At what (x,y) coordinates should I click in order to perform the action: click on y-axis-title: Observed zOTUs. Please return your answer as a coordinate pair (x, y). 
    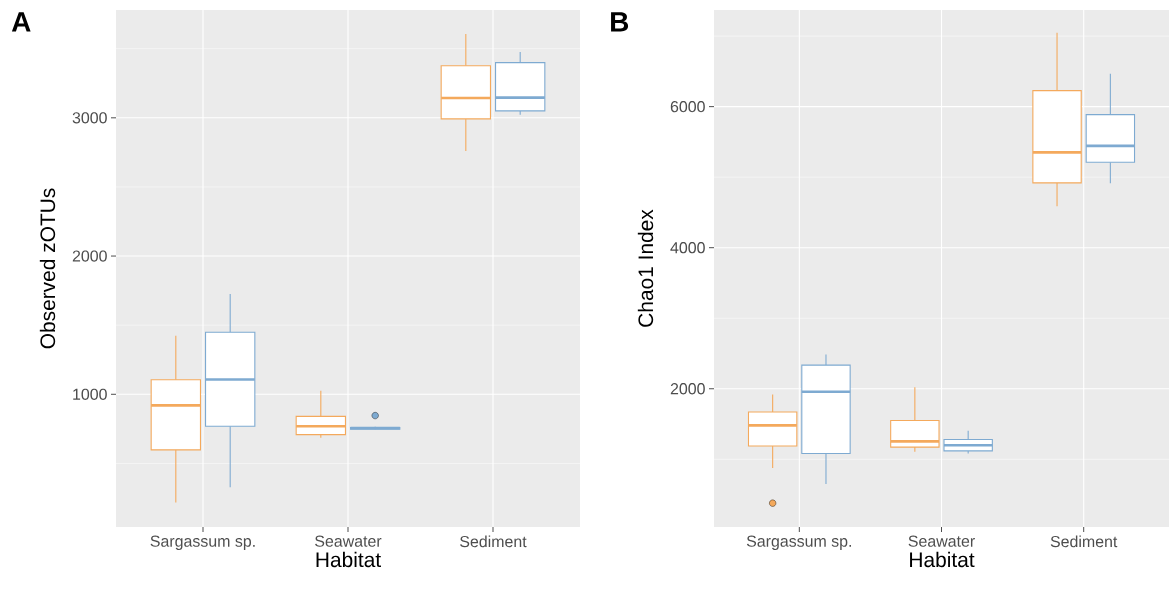
    Looking at the image, I should click on (47, 268).